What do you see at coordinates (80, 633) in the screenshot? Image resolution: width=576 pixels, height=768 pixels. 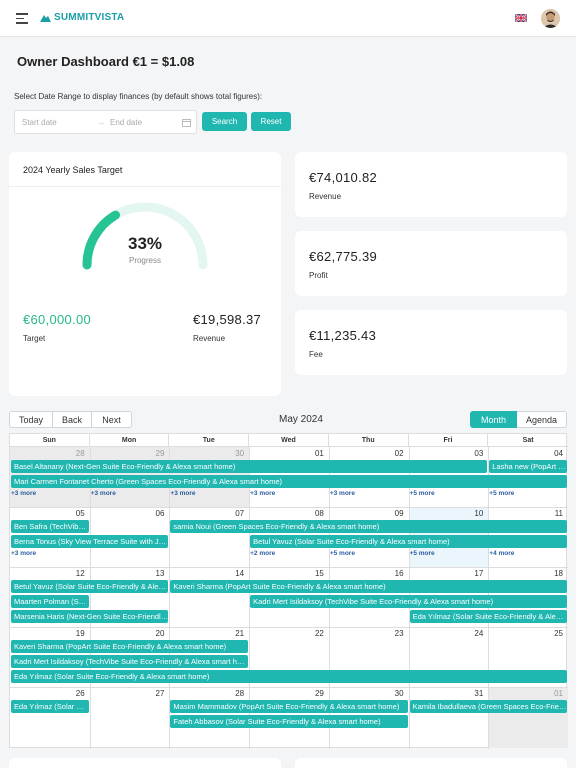 I see `day-number: 19` at bounding box center [80, 633].